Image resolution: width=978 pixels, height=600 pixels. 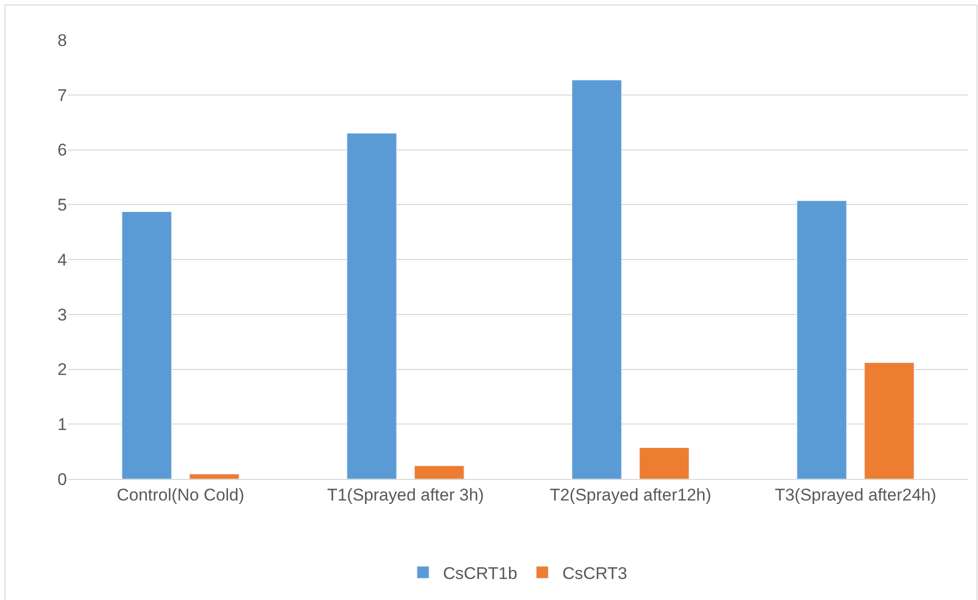 What do you see at coordinates (631, 494) in the screenshot?
I see `x-tick-label: T2(Sprayed after12h)` at bounding box center [631, 494].